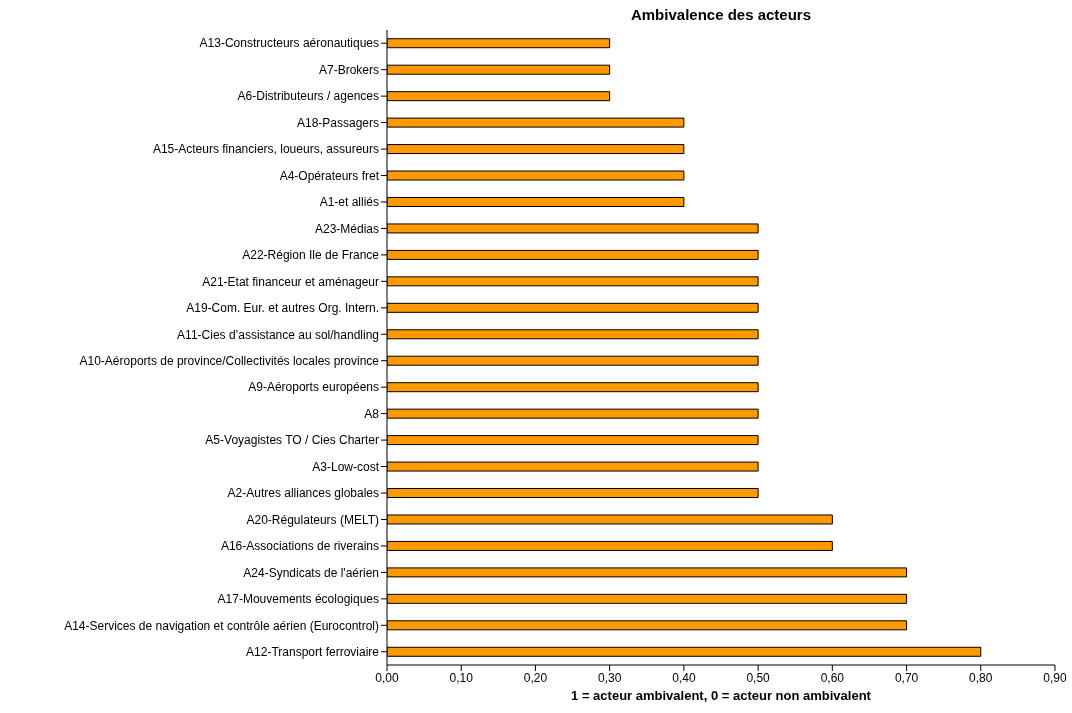 The width and height of the screenshot is (1072, 713). What do you see at coordinates (303, 493) in the screenshot?
I see `y-tick-label: A2-Autres alliances globales` at bounding box center [303, 493].